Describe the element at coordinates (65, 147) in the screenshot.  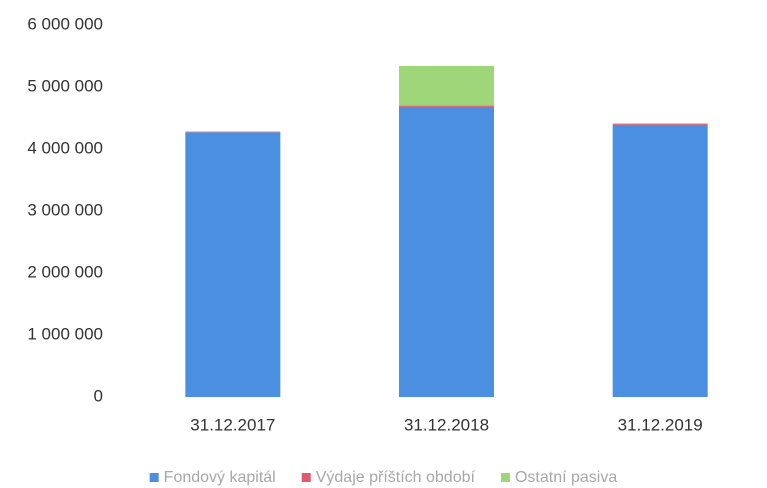
I see `y-tick-label: 4 000 000` at that location.